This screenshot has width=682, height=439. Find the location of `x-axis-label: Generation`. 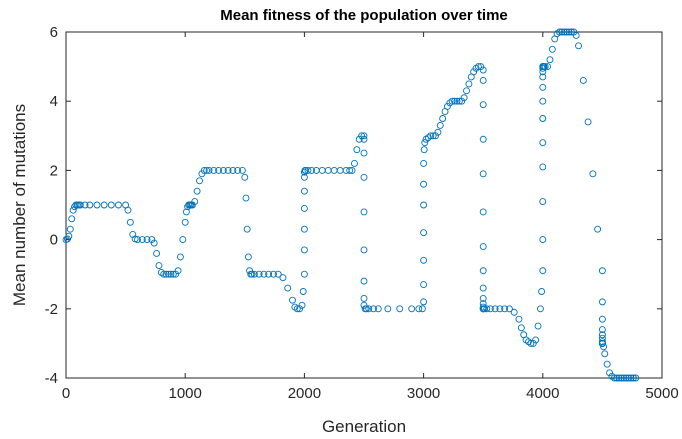

x-axis-label: Generation is located at coordinates (364, 426).